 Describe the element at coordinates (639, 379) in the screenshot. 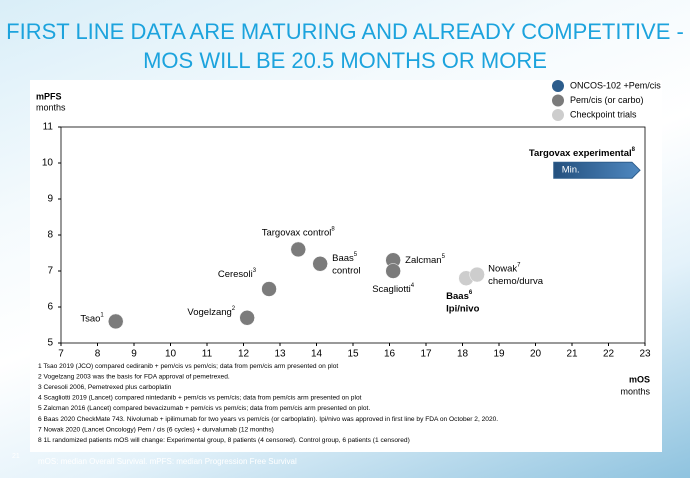

I see `x-axis-label: mOS` at that location.